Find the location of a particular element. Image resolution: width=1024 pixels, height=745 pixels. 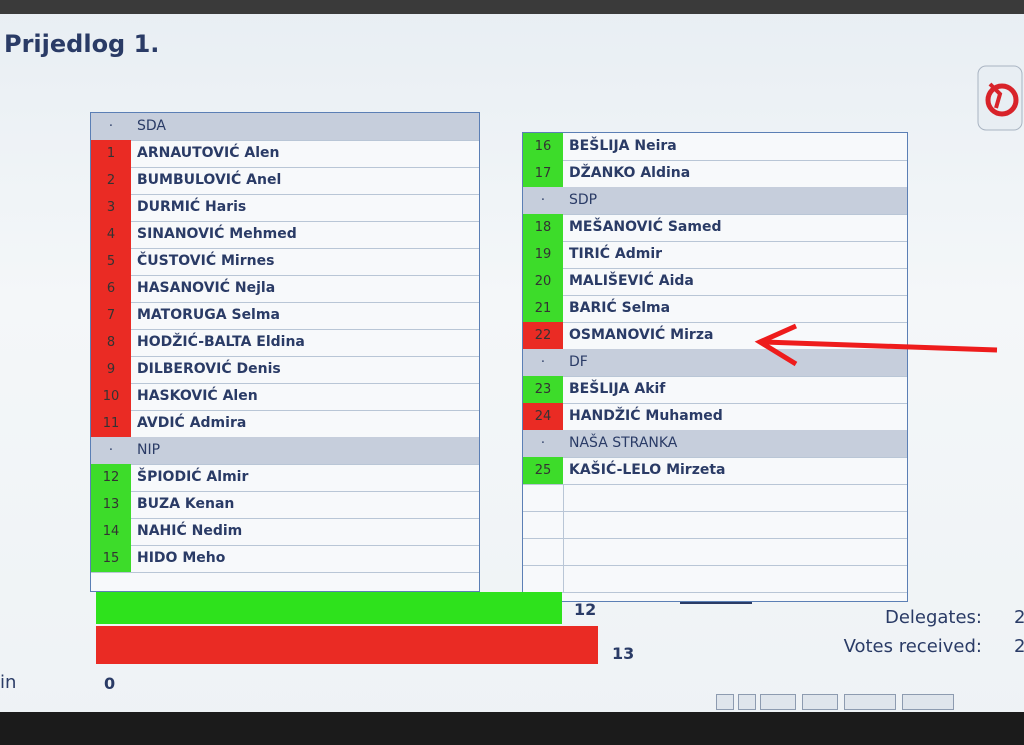

group-header: · NAŠA STRANKA is located at coordinates (715, 444).